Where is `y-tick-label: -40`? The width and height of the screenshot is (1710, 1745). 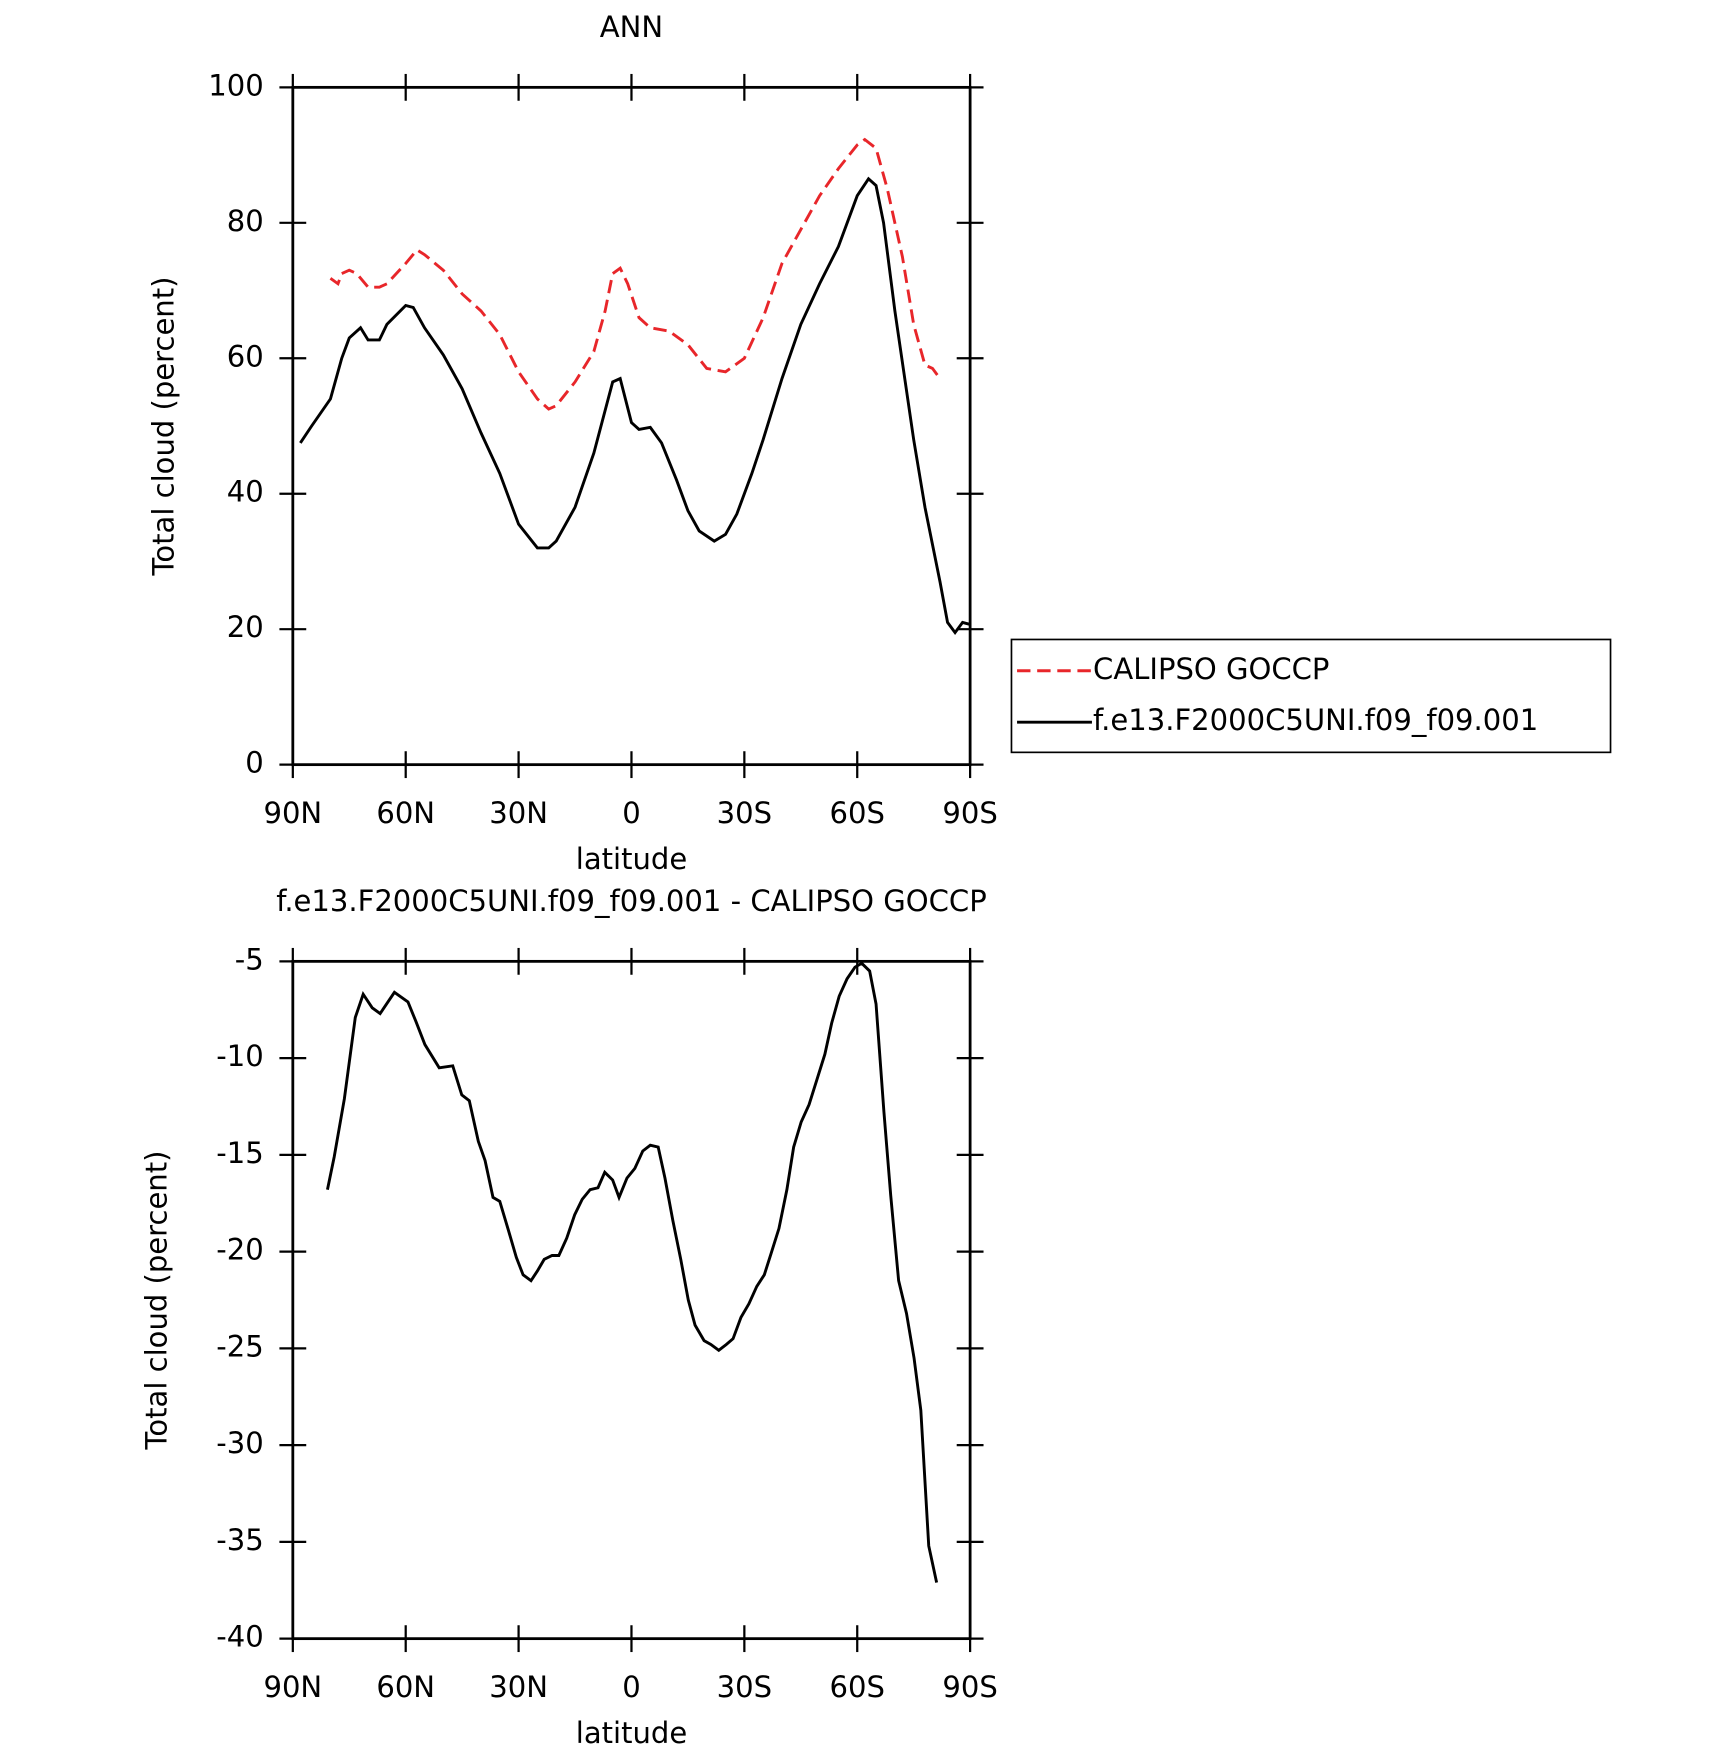 y-tick-label: -40 is located at coordinates (239, 1637).